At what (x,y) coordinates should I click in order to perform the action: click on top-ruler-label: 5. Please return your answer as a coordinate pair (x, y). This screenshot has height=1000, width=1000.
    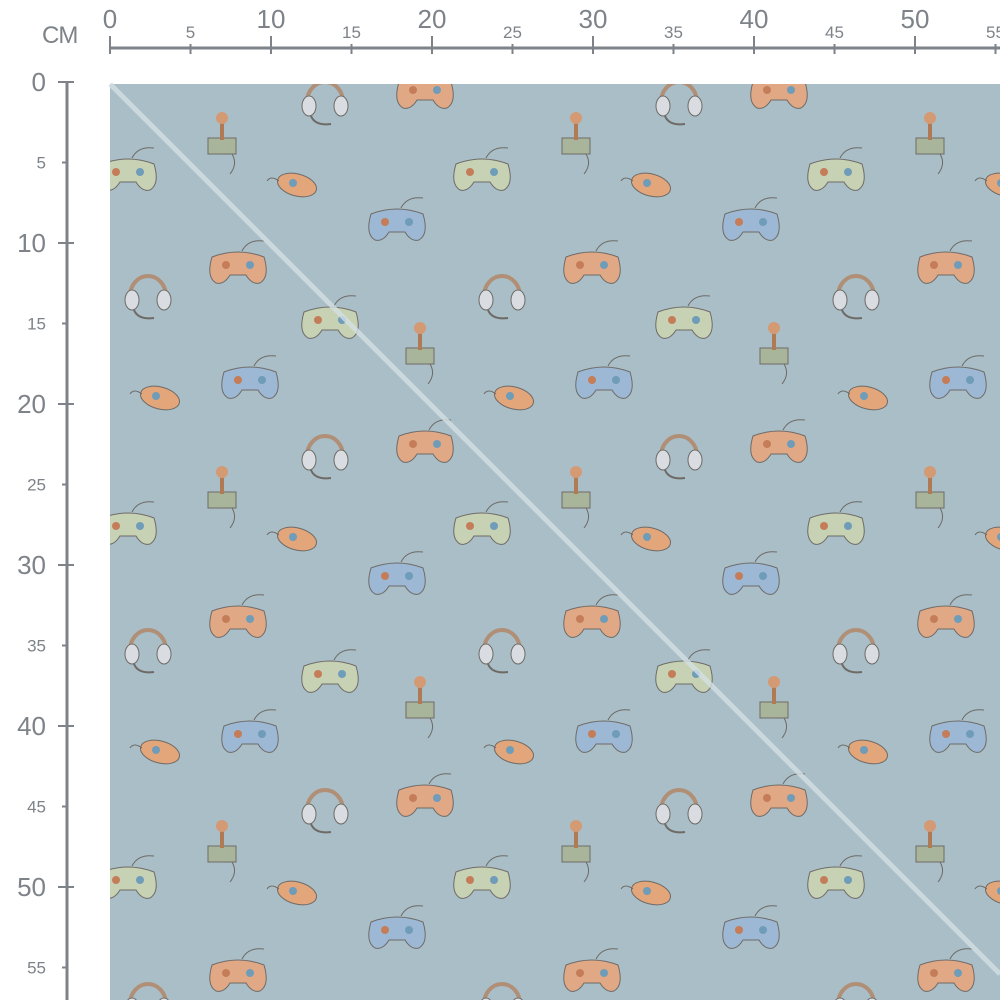
    Looking at the image, I should click on (190, 32).